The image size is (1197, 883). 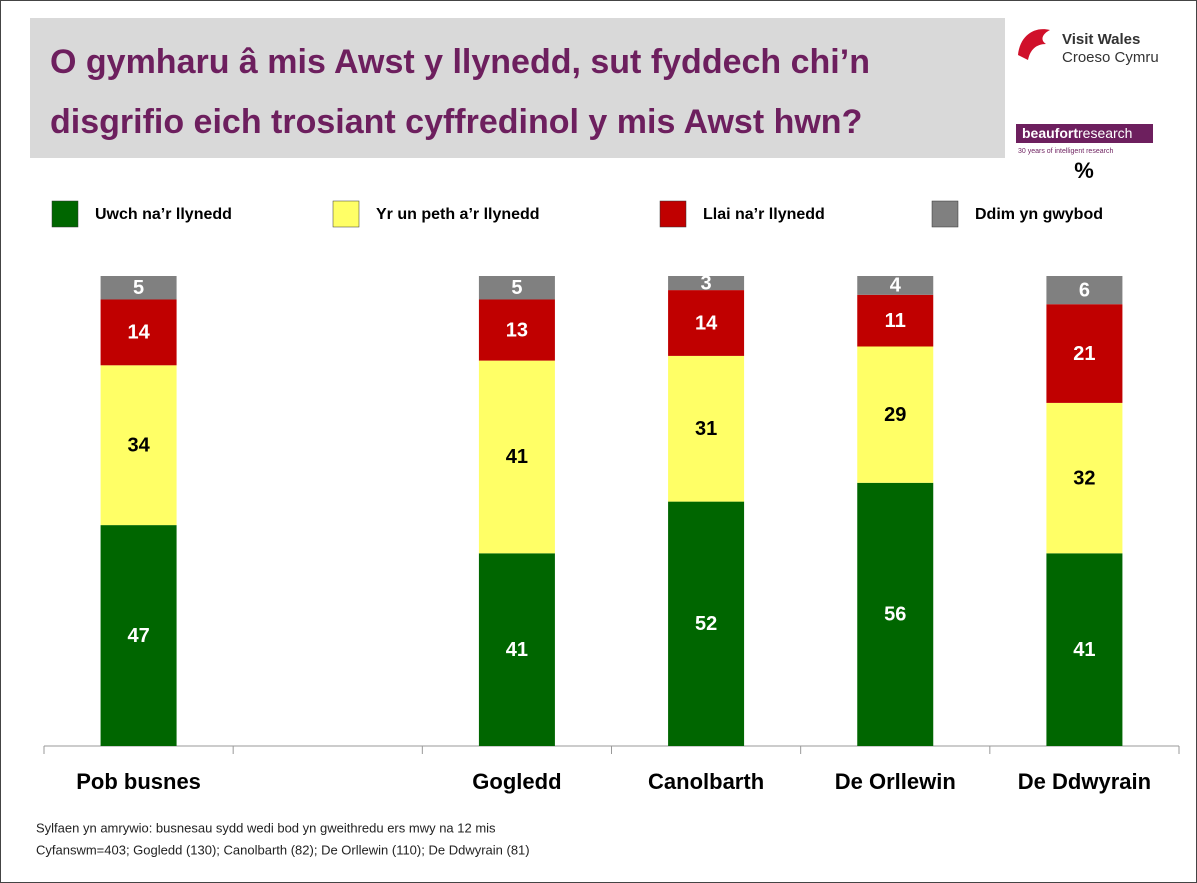 I want to click on data-label: 34, so click(x=138, y=445).